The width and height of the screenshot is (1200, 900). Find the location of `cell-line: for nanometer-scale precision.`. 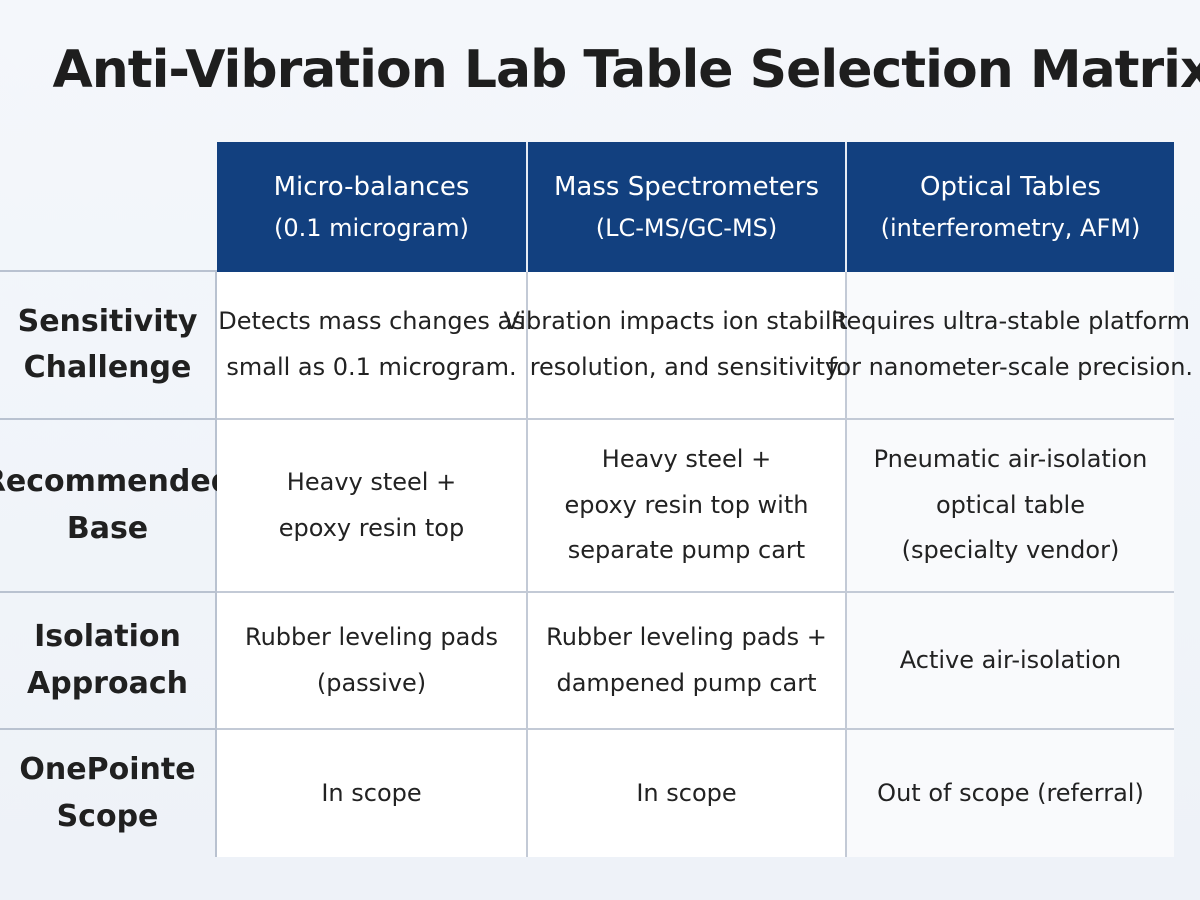

cell-line: for nanometer-scale precision. is located at coordinates (1010, 367).